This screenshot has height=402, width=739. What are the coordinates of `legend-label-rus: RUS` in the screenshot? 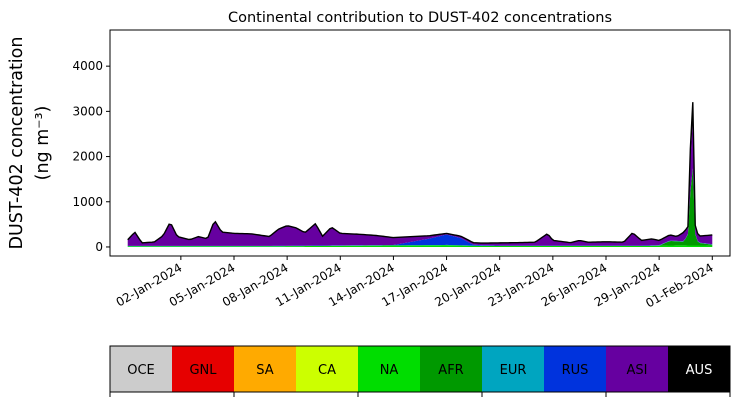 It's located at (575, 370).